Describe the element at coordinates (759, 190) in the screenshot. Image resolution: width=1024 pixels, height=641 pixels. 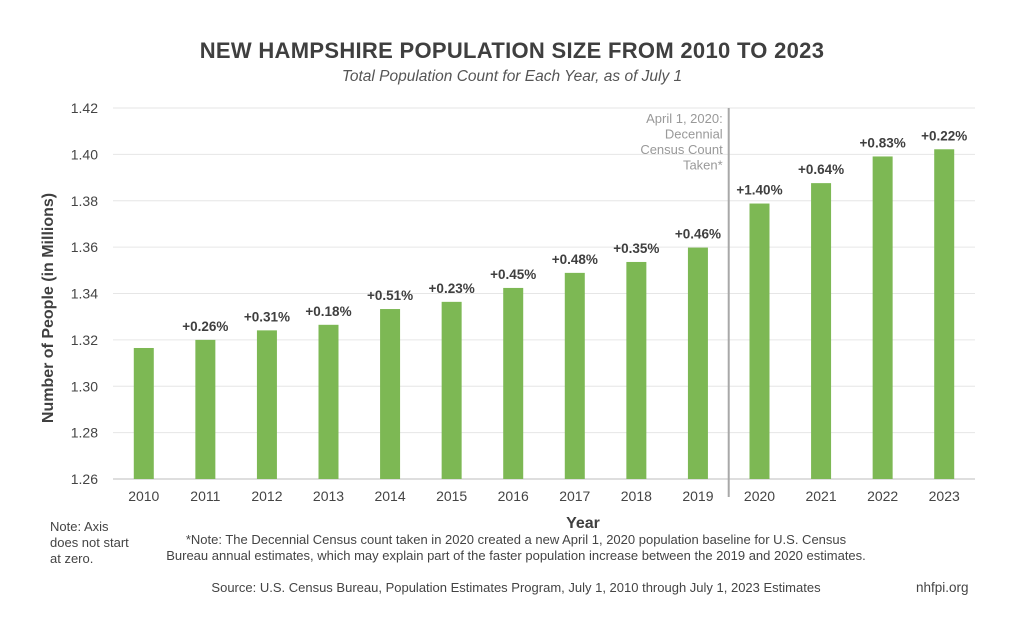
I see `data-label-2020: +1.40%` at that location.